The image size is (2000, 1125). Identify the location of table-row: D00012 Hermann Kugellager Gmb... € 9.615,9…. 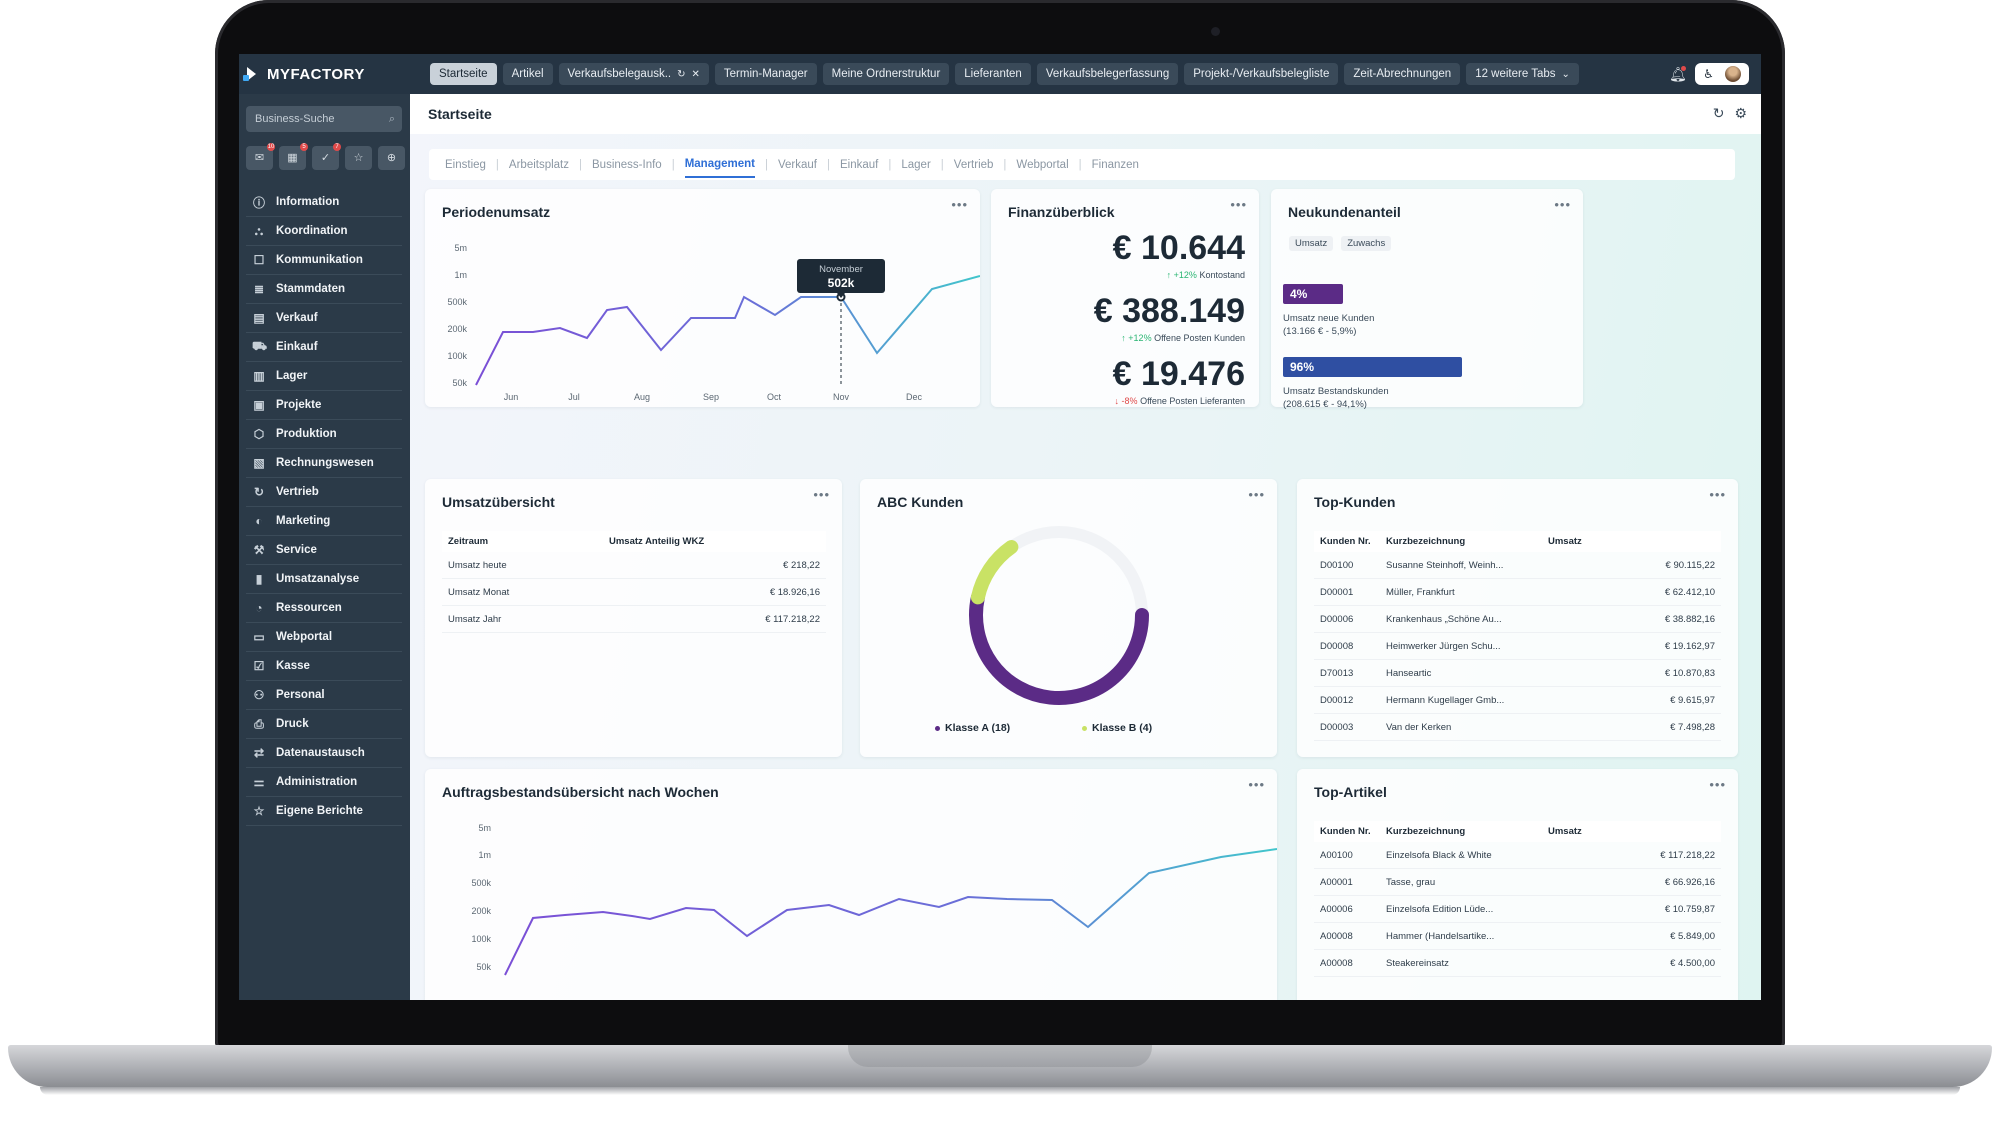
(1517, 700).